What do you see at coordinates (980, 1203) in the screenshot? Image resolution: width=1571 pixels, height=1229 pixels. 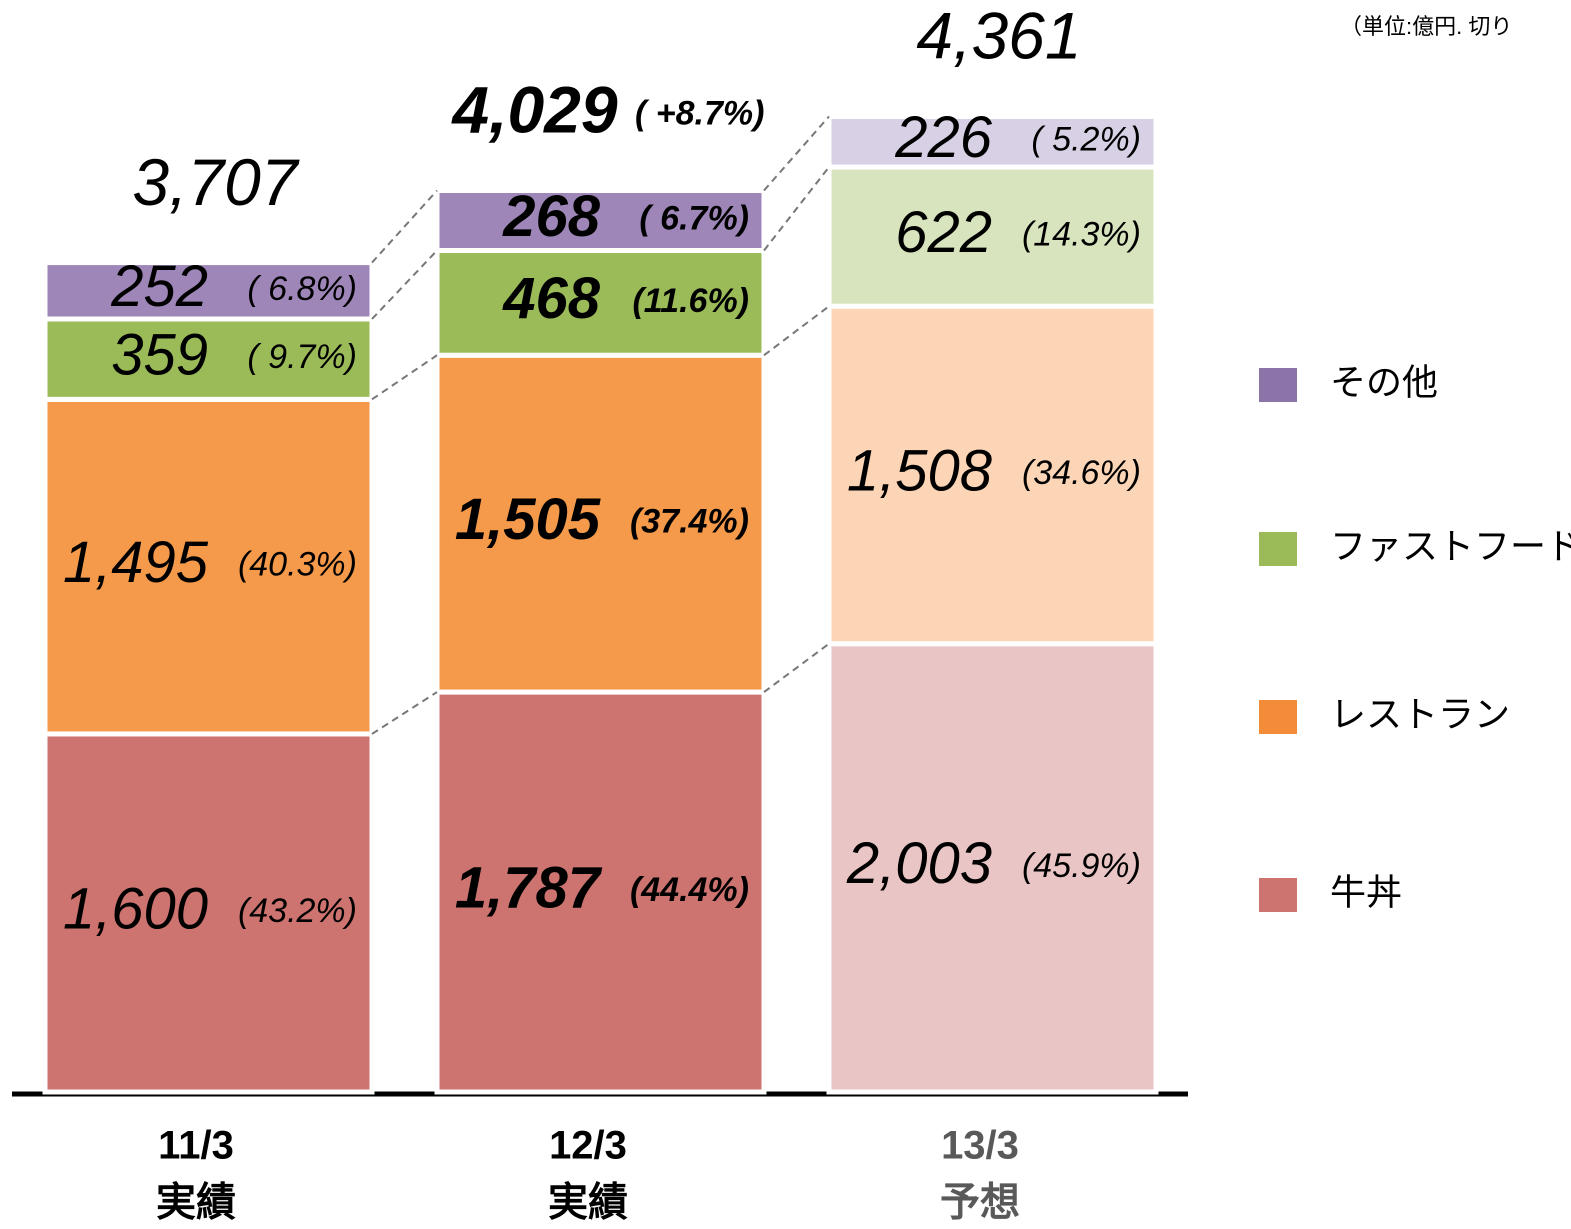 I see `x-tick-sublabel: 予想` at bounding box center [980, 1203].